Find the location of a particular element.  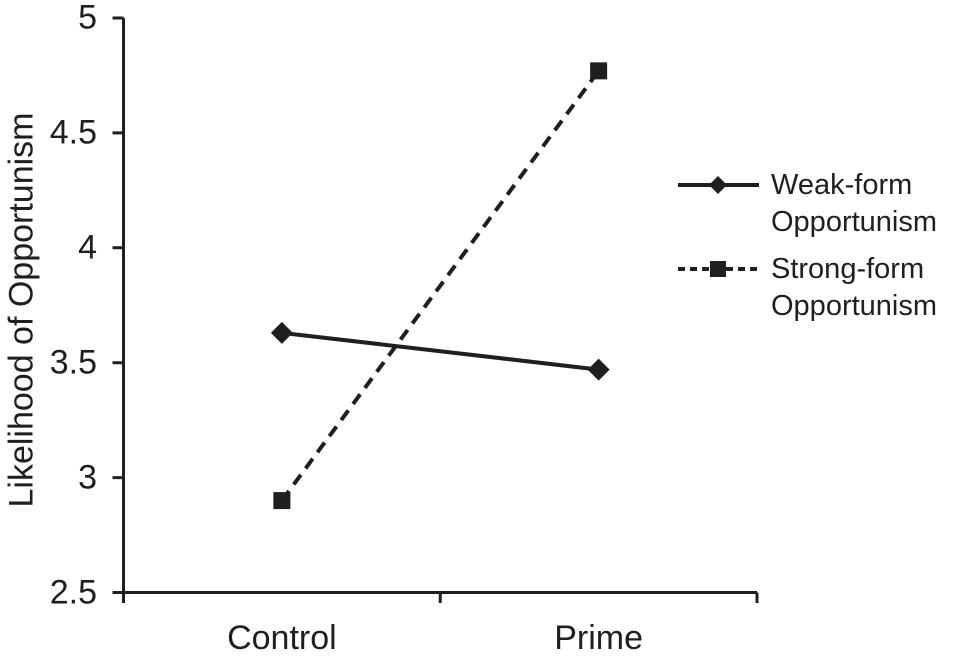

y-tick-label: 3.5 is located at coordinates (73, 362).